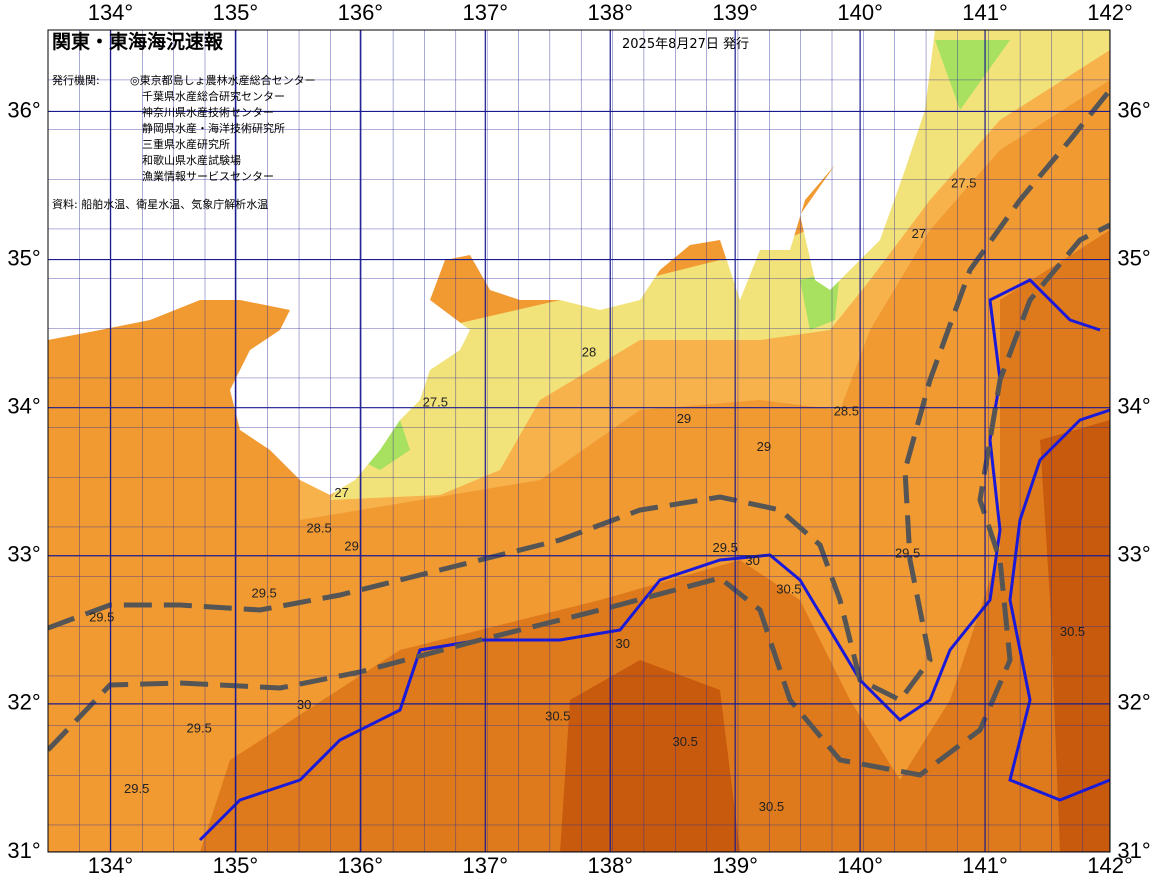  What do you see at coordinates (223, 80) in the screenshot?
I see `agency: ◎東京都島しょ農林水産総合センター` at bounding box center [223, 80].